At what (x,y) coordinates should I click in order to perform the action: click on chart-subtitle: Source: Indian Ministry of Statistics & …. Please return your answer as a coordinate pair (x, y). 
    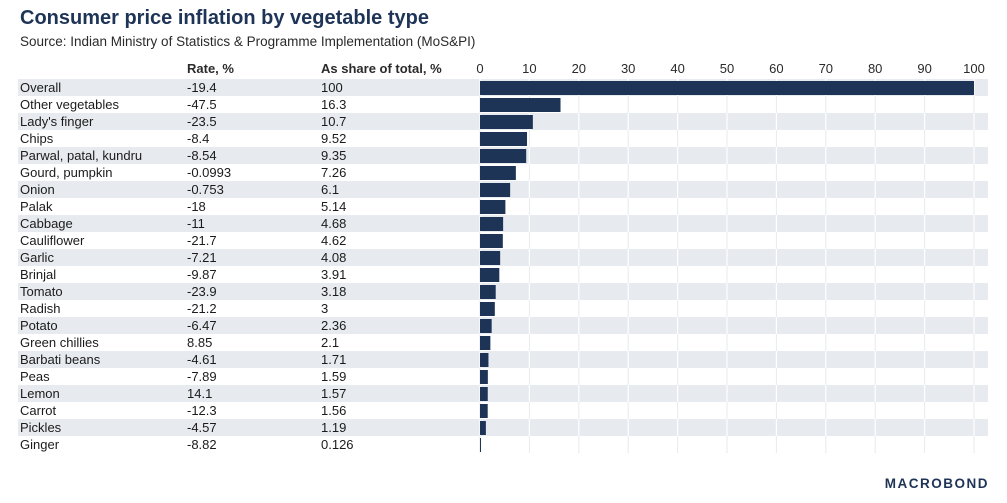
    Looking at the image, I should click on (248, 41).